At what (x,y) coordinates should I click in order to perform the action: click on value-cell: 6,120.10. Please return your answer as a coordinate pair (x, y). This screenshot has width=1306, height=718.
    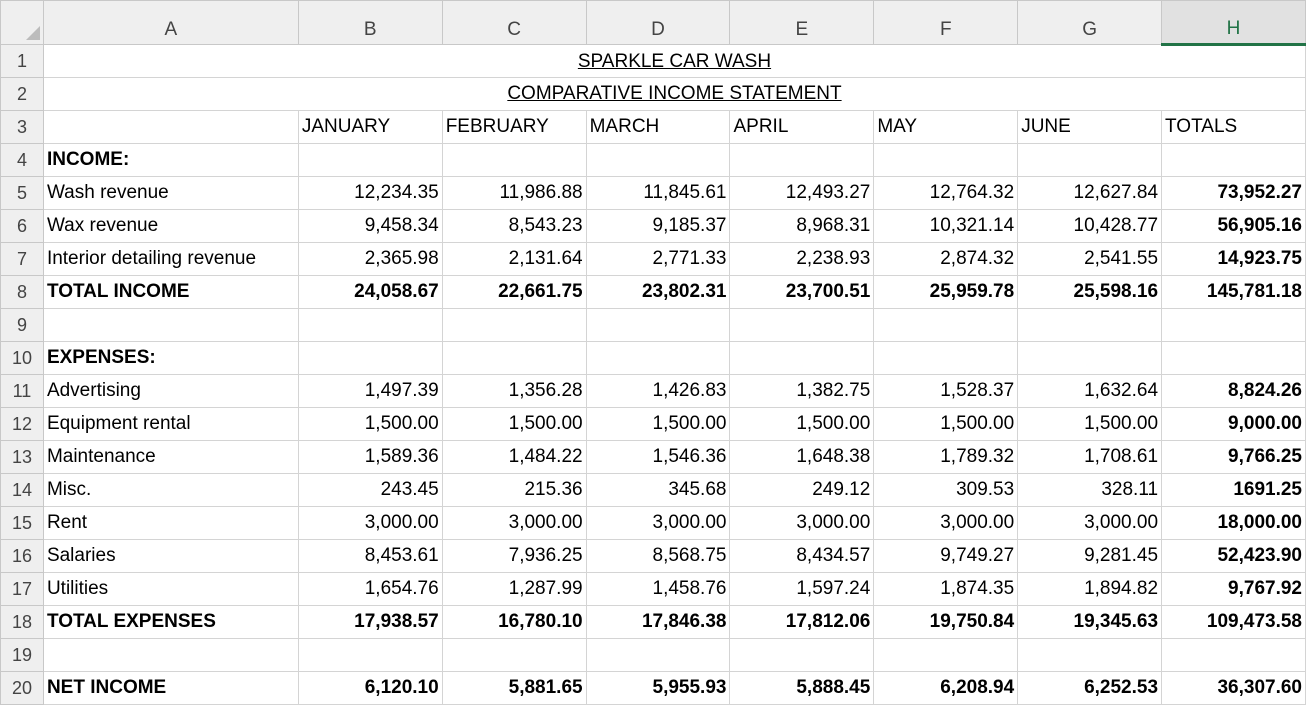
    Looking at the image, I should click on (370, 688).